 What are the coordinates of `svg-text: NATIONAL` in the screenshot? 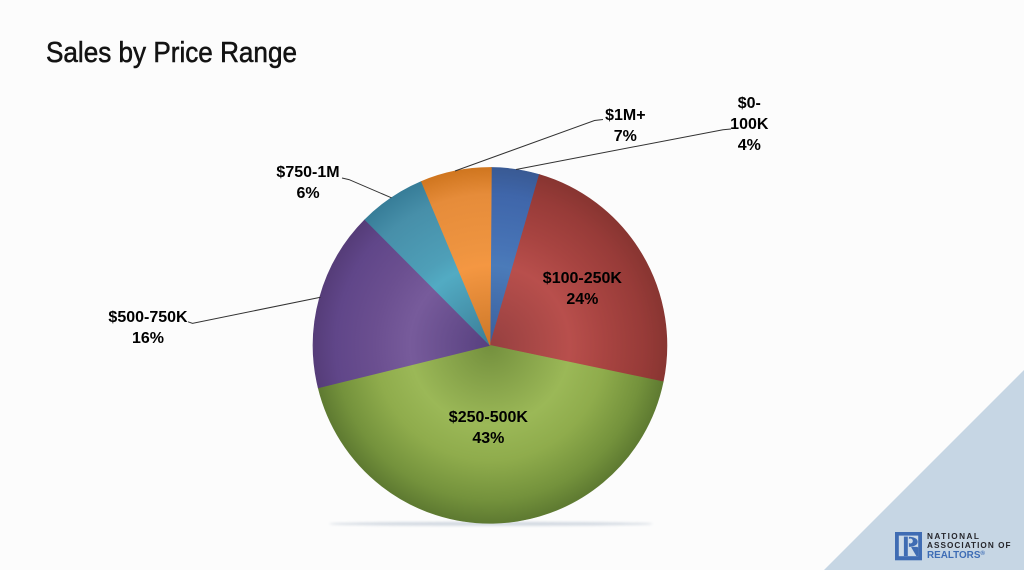 It's located at (953, 536).